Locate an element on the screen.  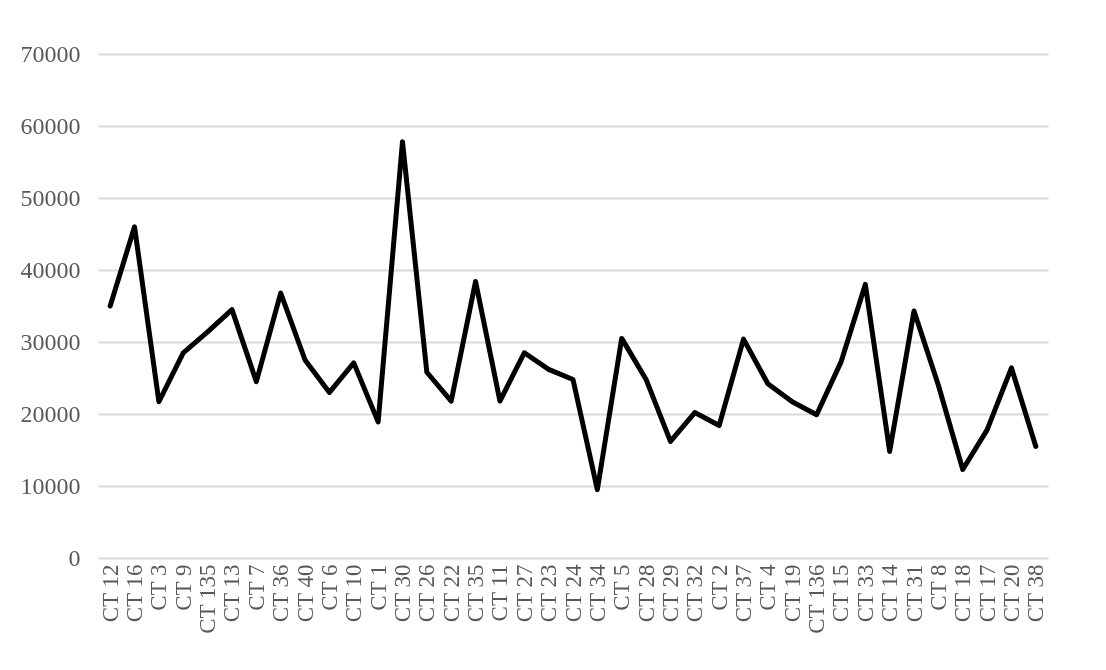
x-tick-label: CT 31 is located at coordinates (914, 593).